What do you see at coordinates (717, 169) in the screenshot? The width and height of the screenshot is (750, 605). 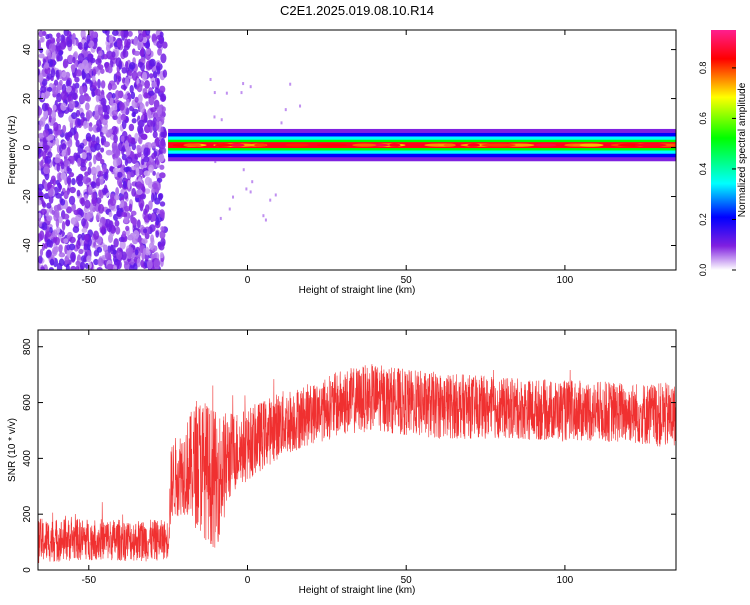 I see `colorbar-ticks: 0.0 0.2 0.4 0.6 0.8` at bounding box center [717, 169].